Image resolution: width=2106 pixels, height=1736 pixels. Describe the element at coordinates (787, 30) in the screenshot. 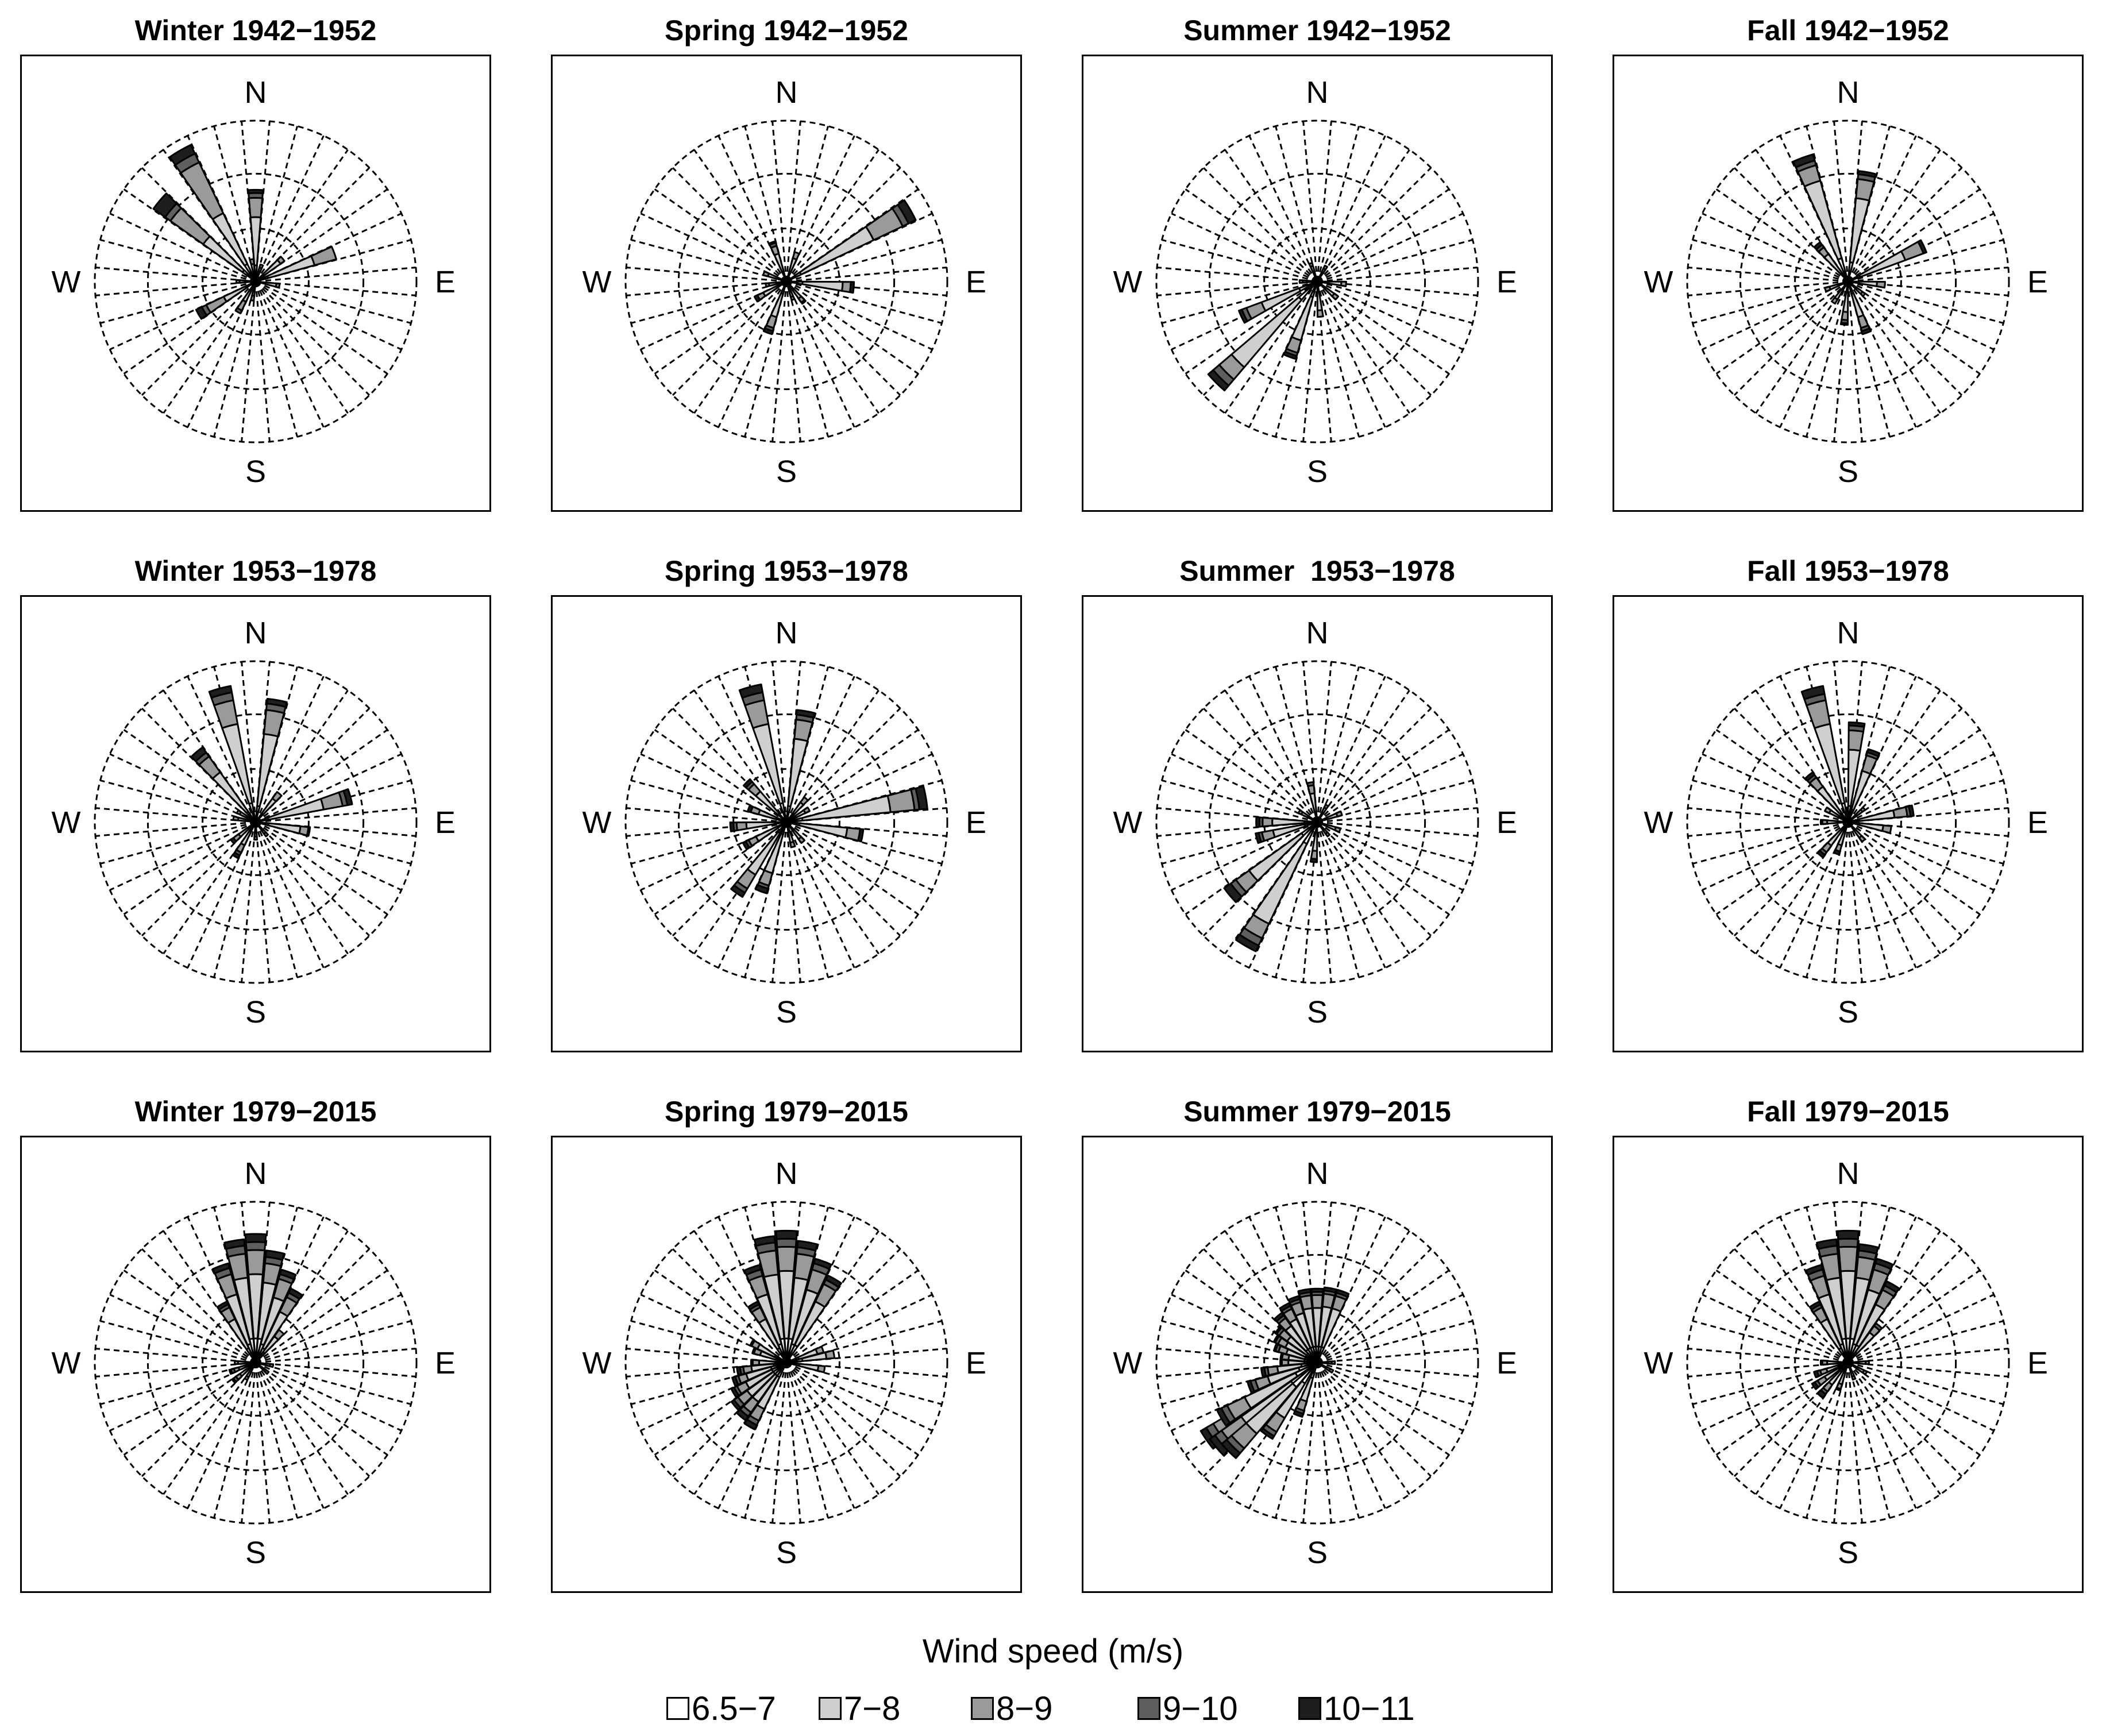

I see `panel-title: Spring 1942−1952` at that location.